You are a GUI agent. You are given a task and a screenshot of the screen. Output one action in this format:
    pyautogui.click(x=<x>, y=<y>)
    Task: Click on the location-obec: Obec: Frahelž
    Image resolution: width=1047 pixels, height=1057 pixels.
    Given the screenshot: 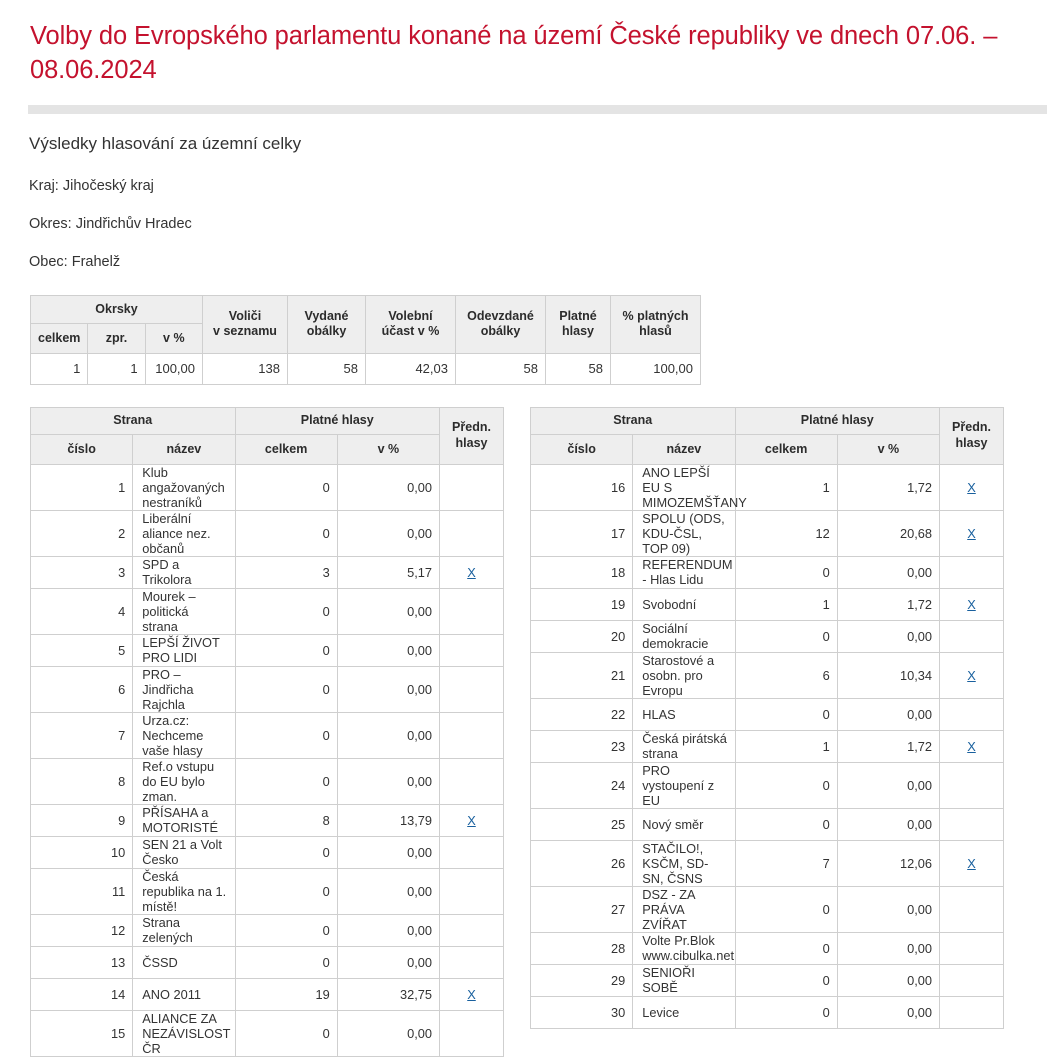 What is the action you would take?
    pyautogui.click(x=75, y=261)
    